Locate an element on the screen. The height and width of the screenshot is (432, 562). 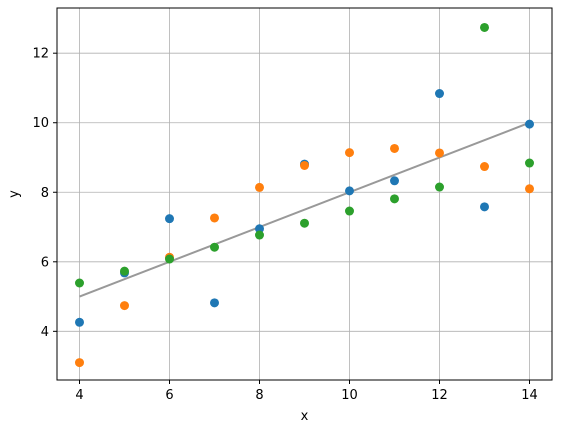
x-tick-label: 14 is located at coordinates (529, 395).